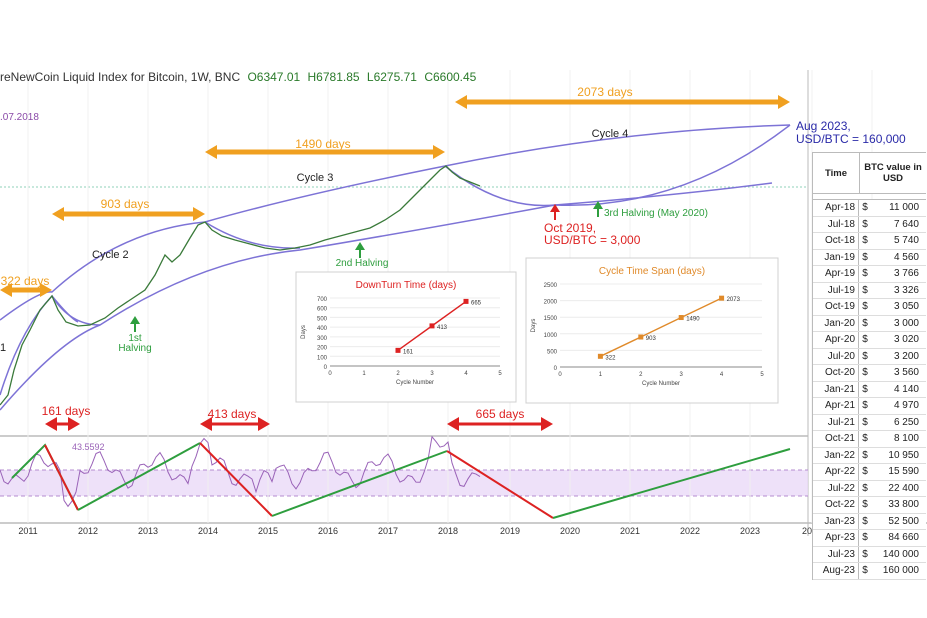 Image resolution: width=927 pixels, height=618 pixels. Describe the element at coordinates (869, 422) in the screenshot. I see `table-row: Jul-21 $6 250` at that location.